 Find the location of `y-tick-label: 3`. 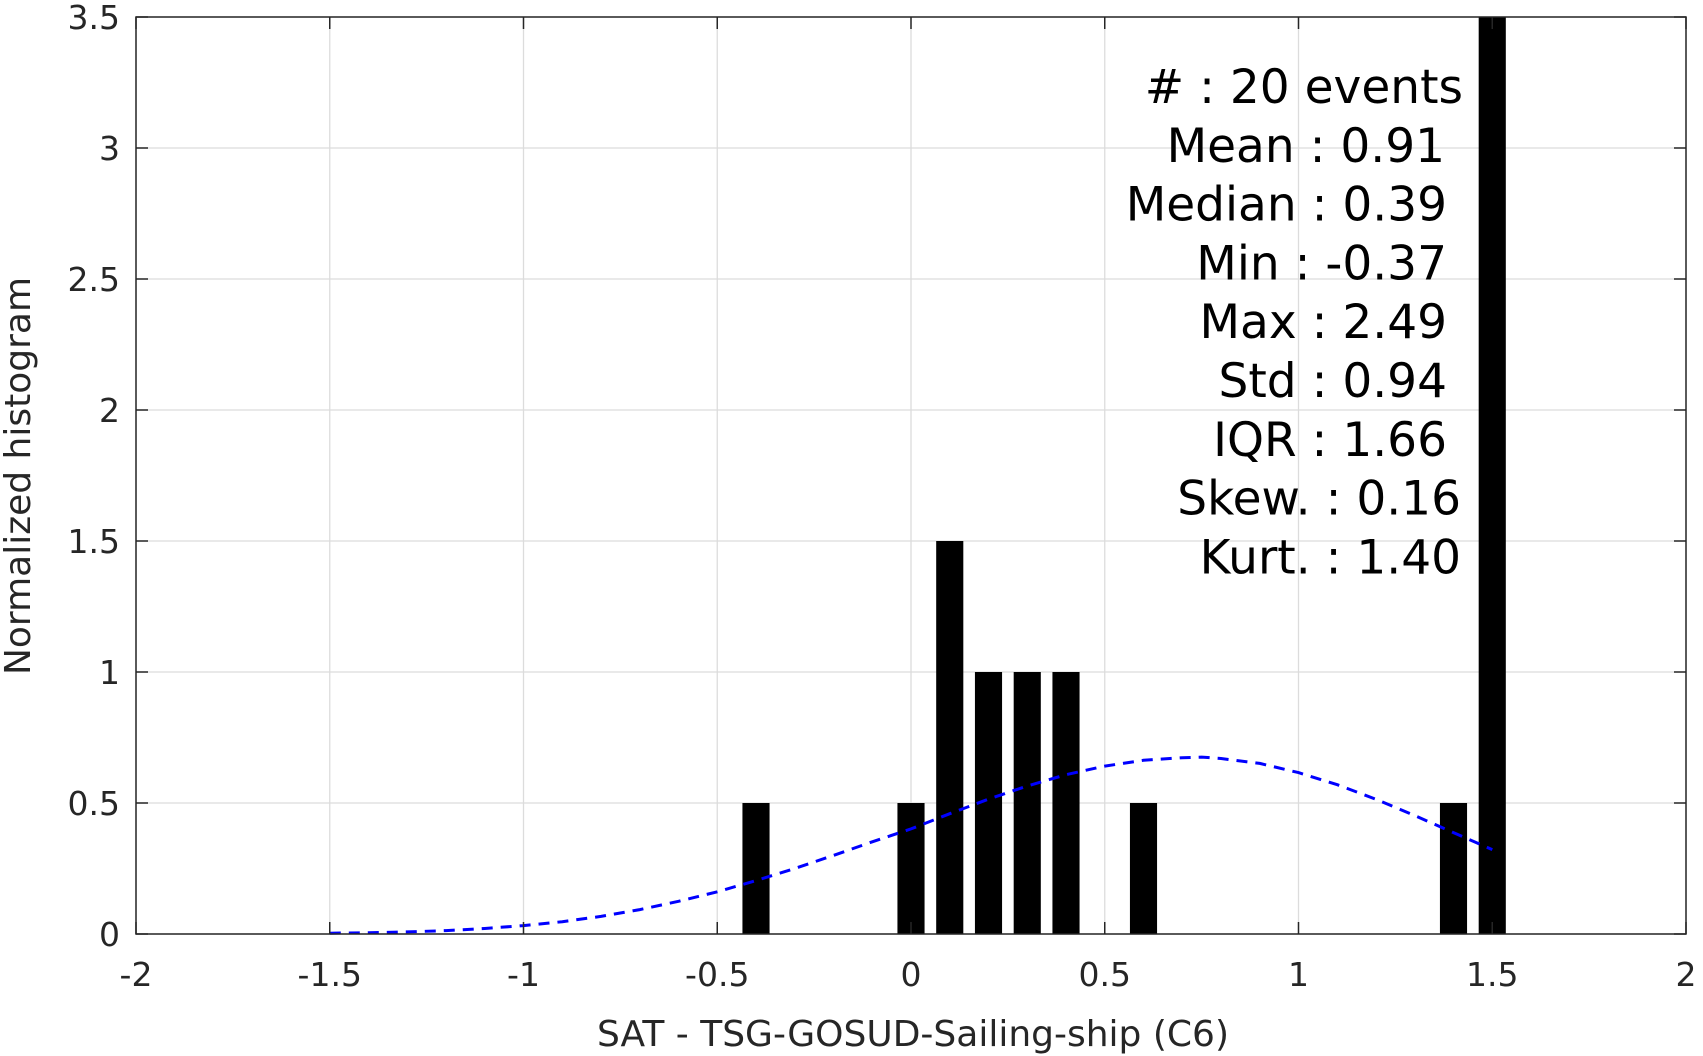

y-tick-label: 3 is located at coordinates (109, 148).